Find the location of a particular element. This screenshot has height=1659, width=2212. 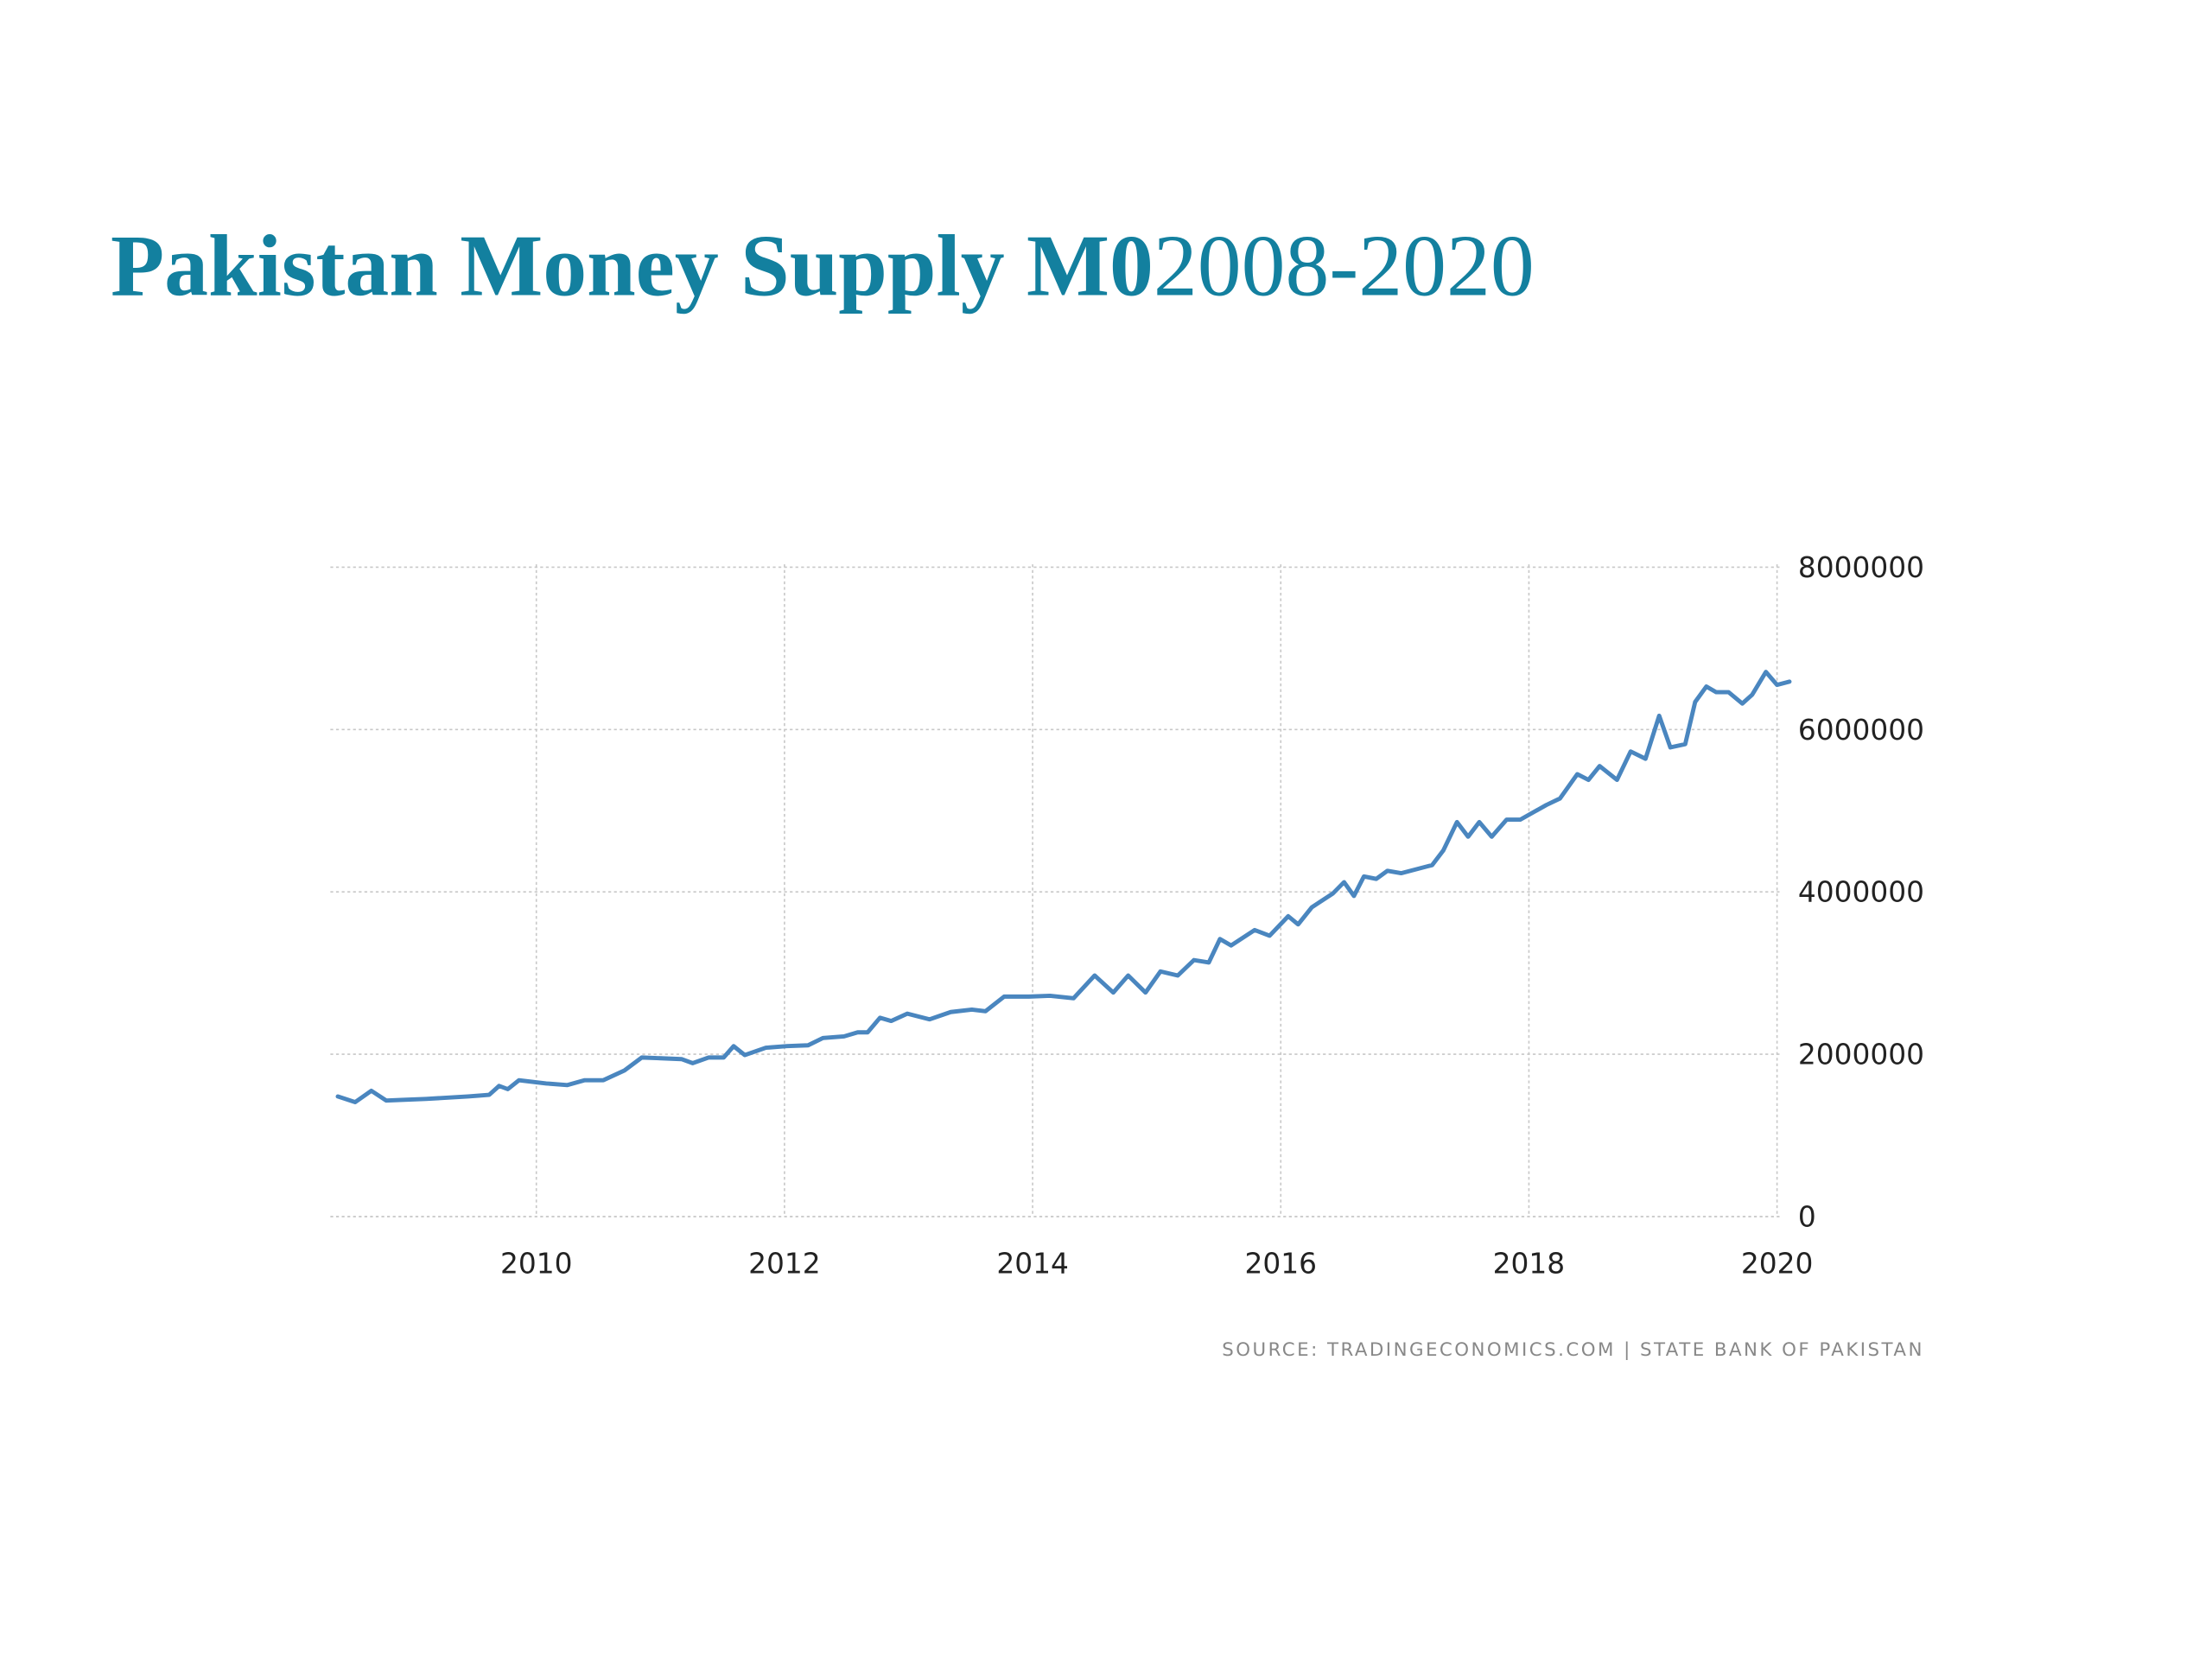

slide-title: Pakistan Money Supply M02008-2020 is located at coordinates (823, 266).